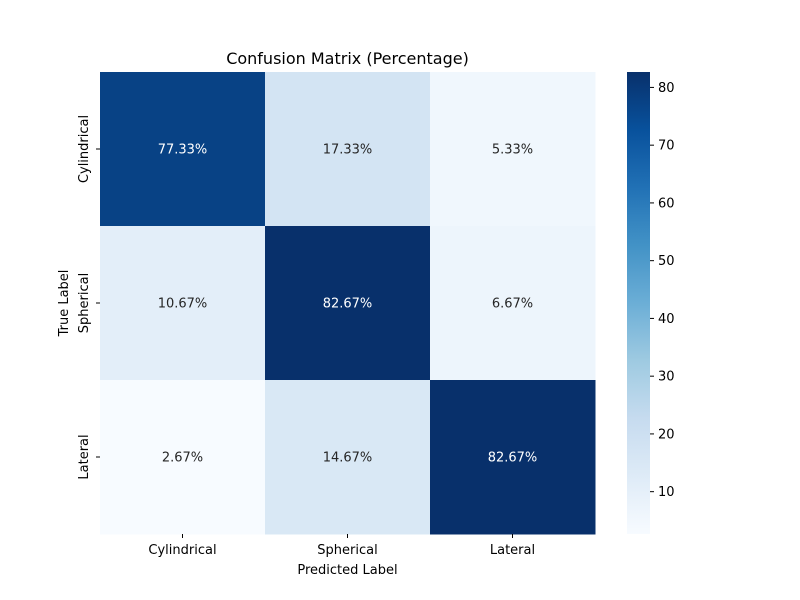 This screenshot has width=800, height=600. I want to click on chart-title: Confusion Matrix (Percentage), so click(347, 58).